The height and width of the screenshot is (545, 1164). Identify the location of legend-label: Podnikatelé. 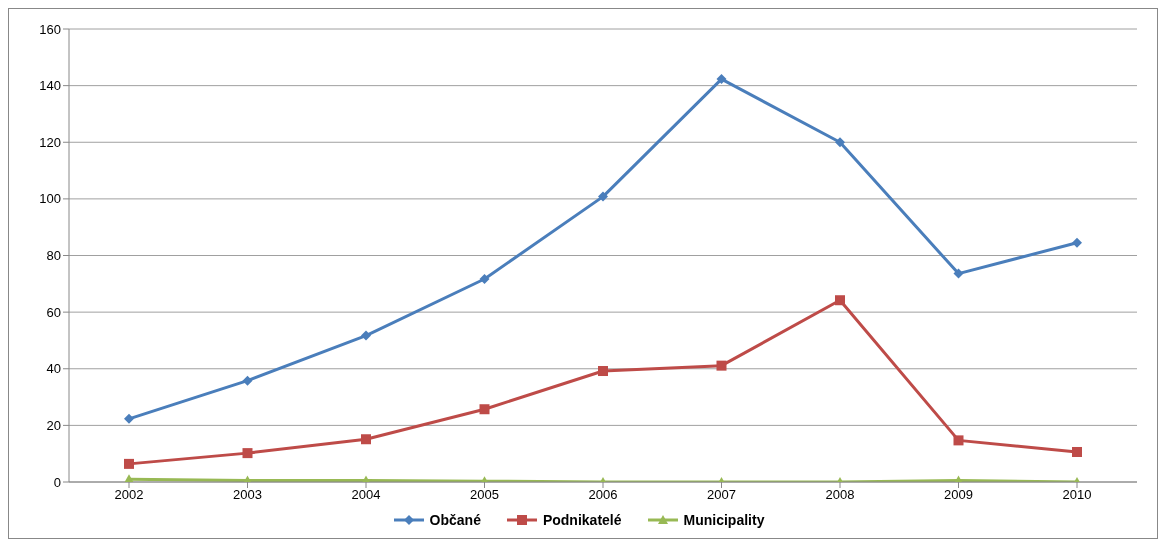
(581, 520).